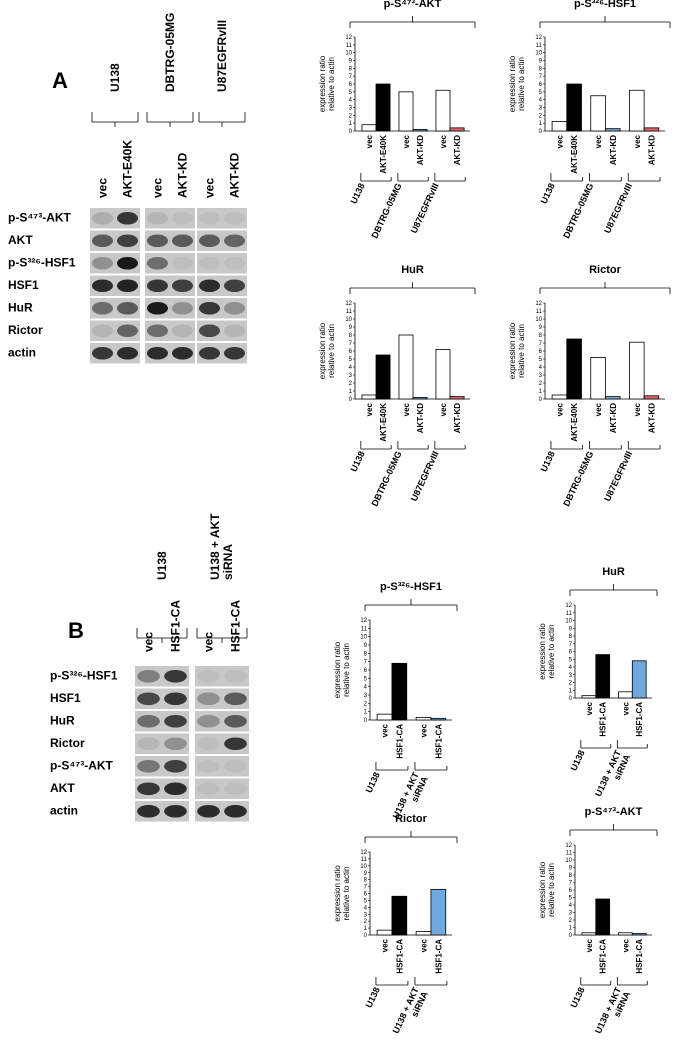 This screenshot has width=680, height=1050. Describe the element at coordinates (366, 929) in the screenshot. I see `y-tick-label: 1` at that location.